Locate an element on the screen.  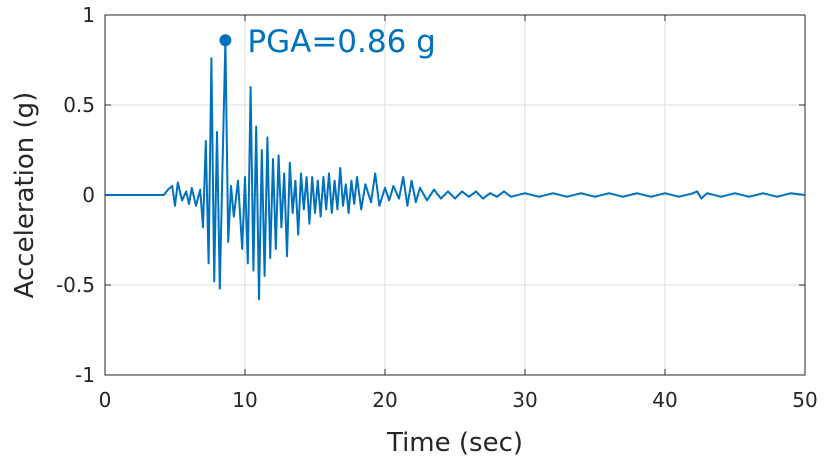
pga-annotation: PGA=0.86 g is located at coordinates (341, 42).